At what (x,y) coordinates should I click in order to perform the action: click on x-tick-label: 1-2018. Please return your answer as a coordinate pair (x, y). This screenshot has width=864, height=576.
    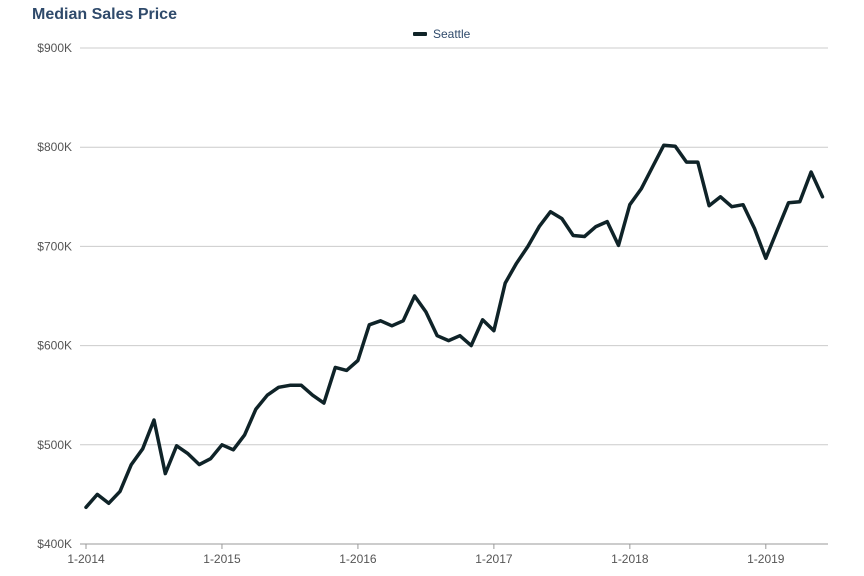
    Looking at the image, I should click on (630, 559).